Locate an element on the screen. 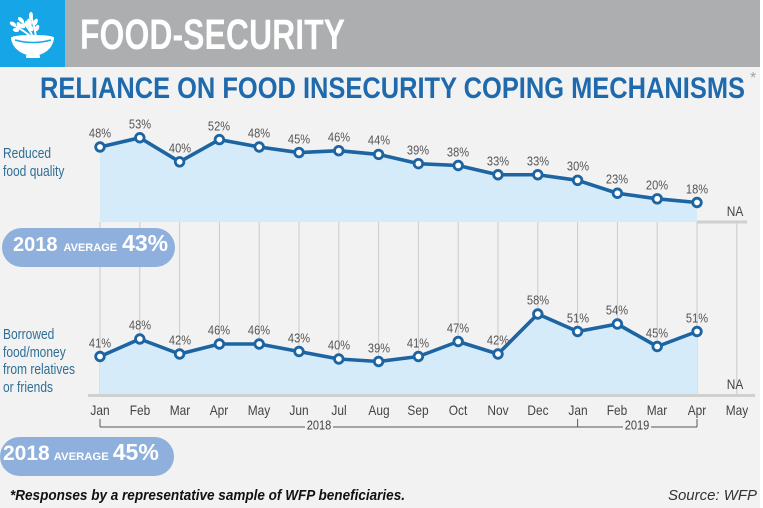  section-title: FOOD-SECURITY is located at coordinates (212, 35).